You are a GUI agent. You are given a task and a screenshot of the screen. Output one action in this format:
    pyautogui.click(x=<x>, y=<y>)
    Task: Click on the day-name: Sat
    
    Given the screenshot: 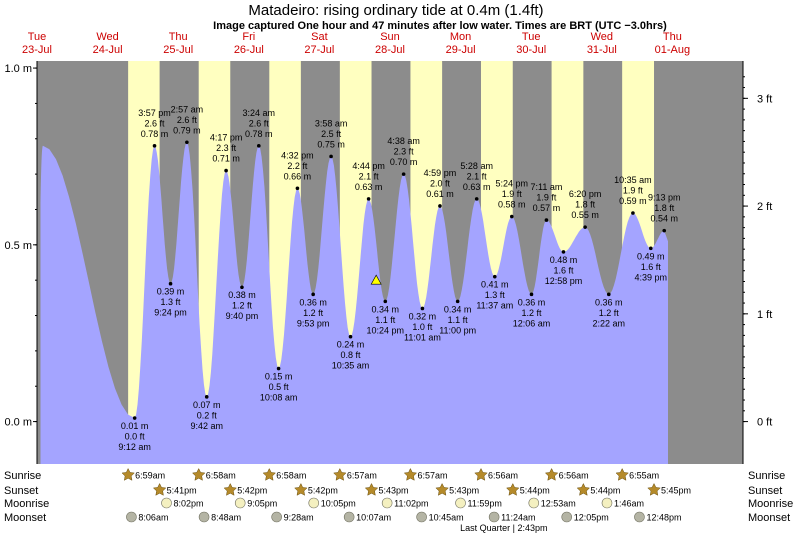 What is the action you would take?
    pyautogui.click(x=319, y=37)
    